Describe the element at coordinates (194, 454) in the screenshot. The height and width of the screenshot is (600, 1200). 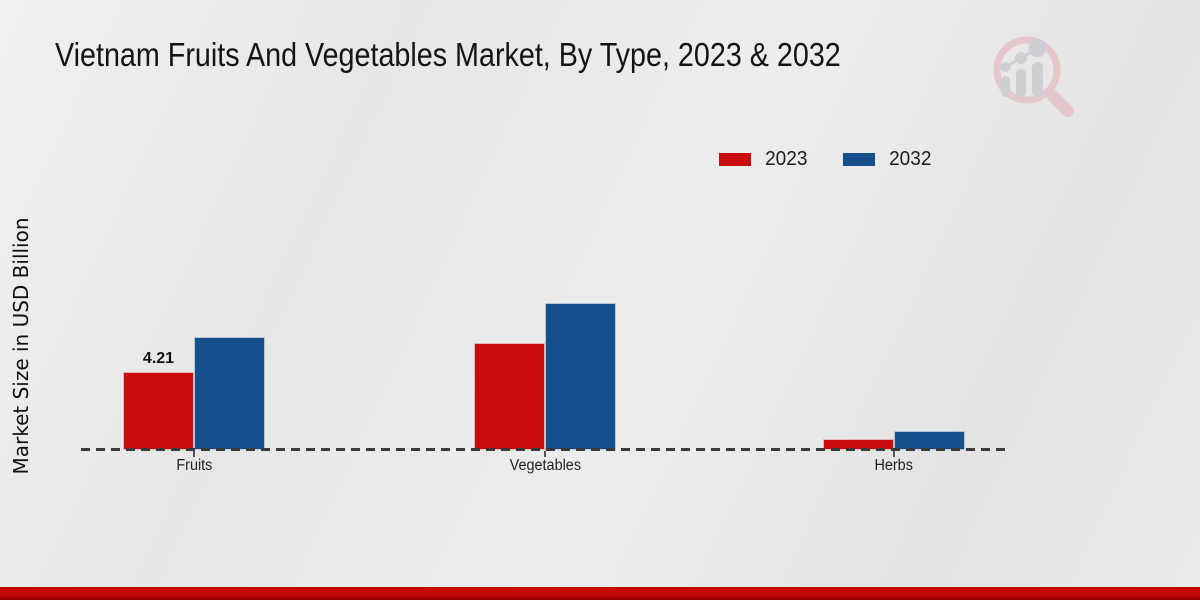
I see `x-axis-tick-fruits` at that location.